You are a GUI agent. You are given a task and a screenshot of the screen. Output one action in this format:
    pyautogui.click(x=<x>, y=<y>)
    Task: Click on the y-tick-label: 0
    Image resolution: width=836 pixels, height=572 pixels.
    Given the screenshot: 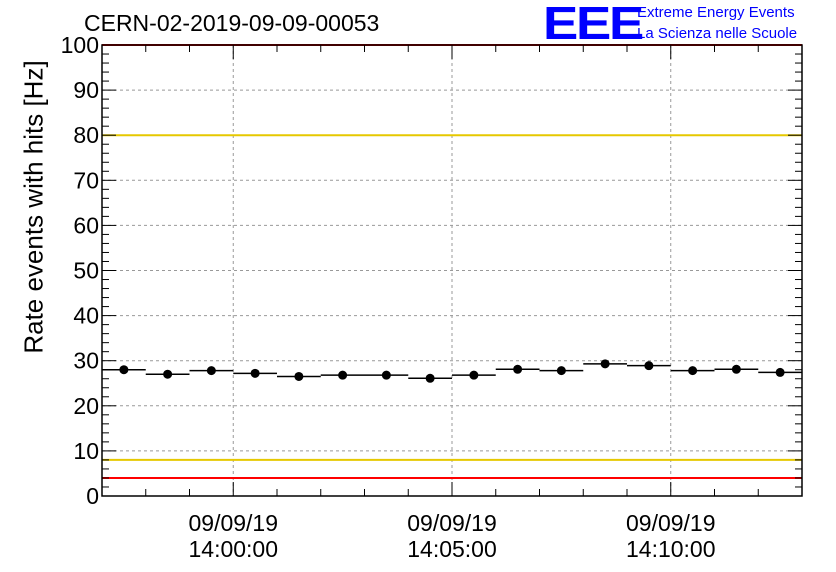 What is the action you would take?
    pyautogui.click(x=92, y=496)
    